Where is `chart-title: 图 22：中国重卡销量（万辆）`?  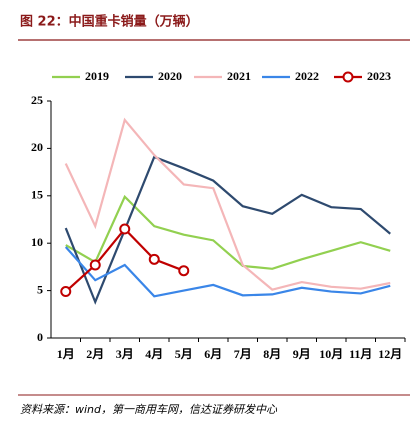 chart-title: 图 22：中国重卡销量（万辆） is located at coordinates (109, 22).